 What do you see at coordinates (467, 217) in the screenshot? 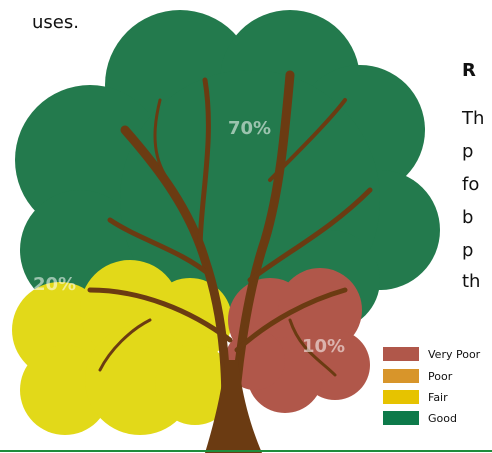
I see `paragraph-line: b` at bounding box center [467, 217].